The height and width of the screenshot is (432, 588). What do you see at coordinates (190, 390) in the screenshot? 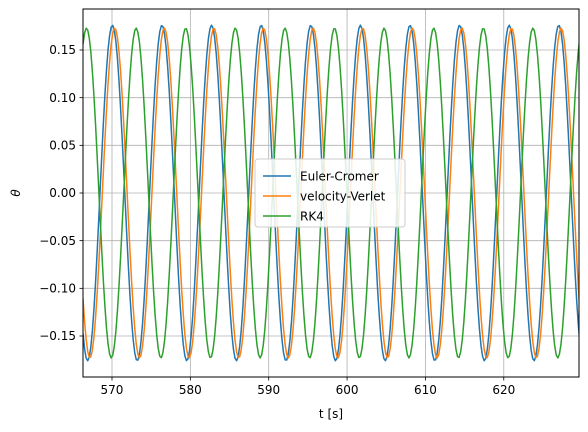
I see `x-tick-label: 580` at bounding box center [190, 390].